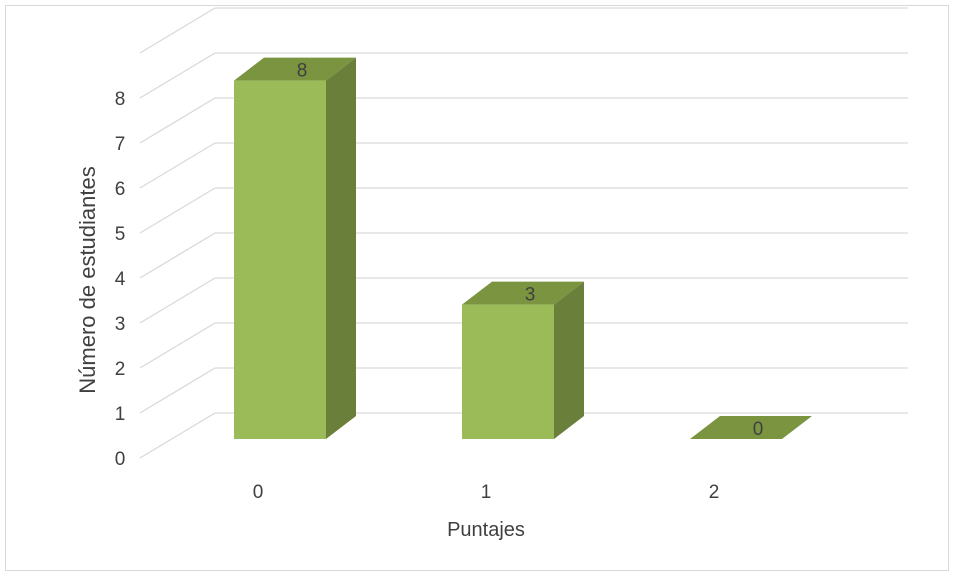 The width and height of the screenshot is (955, 578). Describe the element at coordinates (120, 324) in the screenshot. I see `y-tick-label: 3` at that location.